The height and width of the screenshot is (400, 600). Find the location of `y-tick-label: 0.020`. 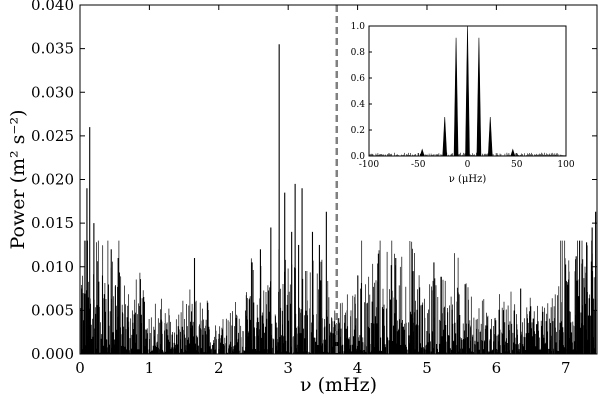

y-tick-label: 0.020 is located at coordinates (52, 180).